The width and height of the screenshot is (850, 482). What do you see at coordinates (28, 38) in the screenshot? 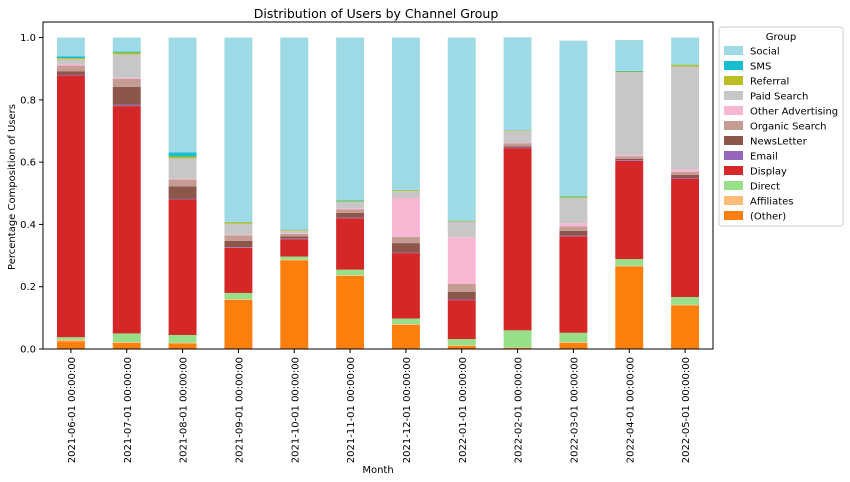
I see `y-tick-label: 1.0` at bounding box center [28, 38].